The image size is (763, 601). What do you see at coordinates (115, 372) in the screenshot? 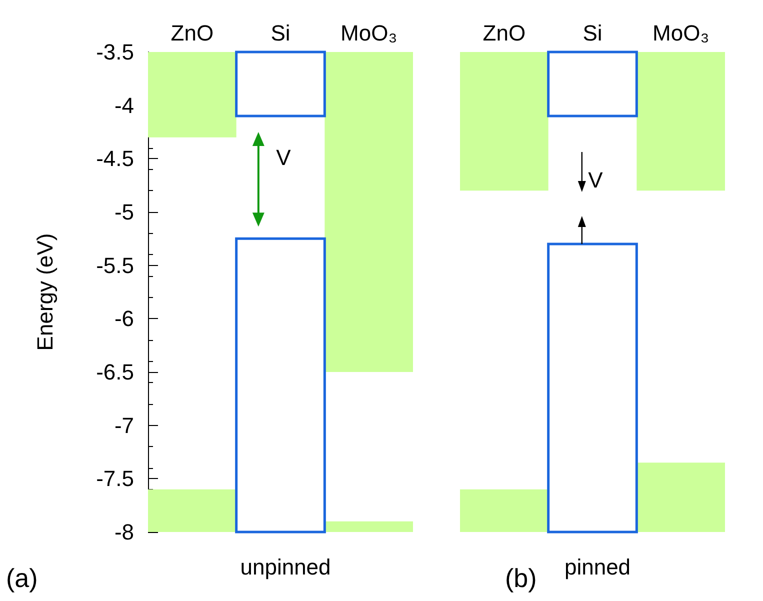
I see `y-tick-label: -6.5` at bounding box center [115, 372].